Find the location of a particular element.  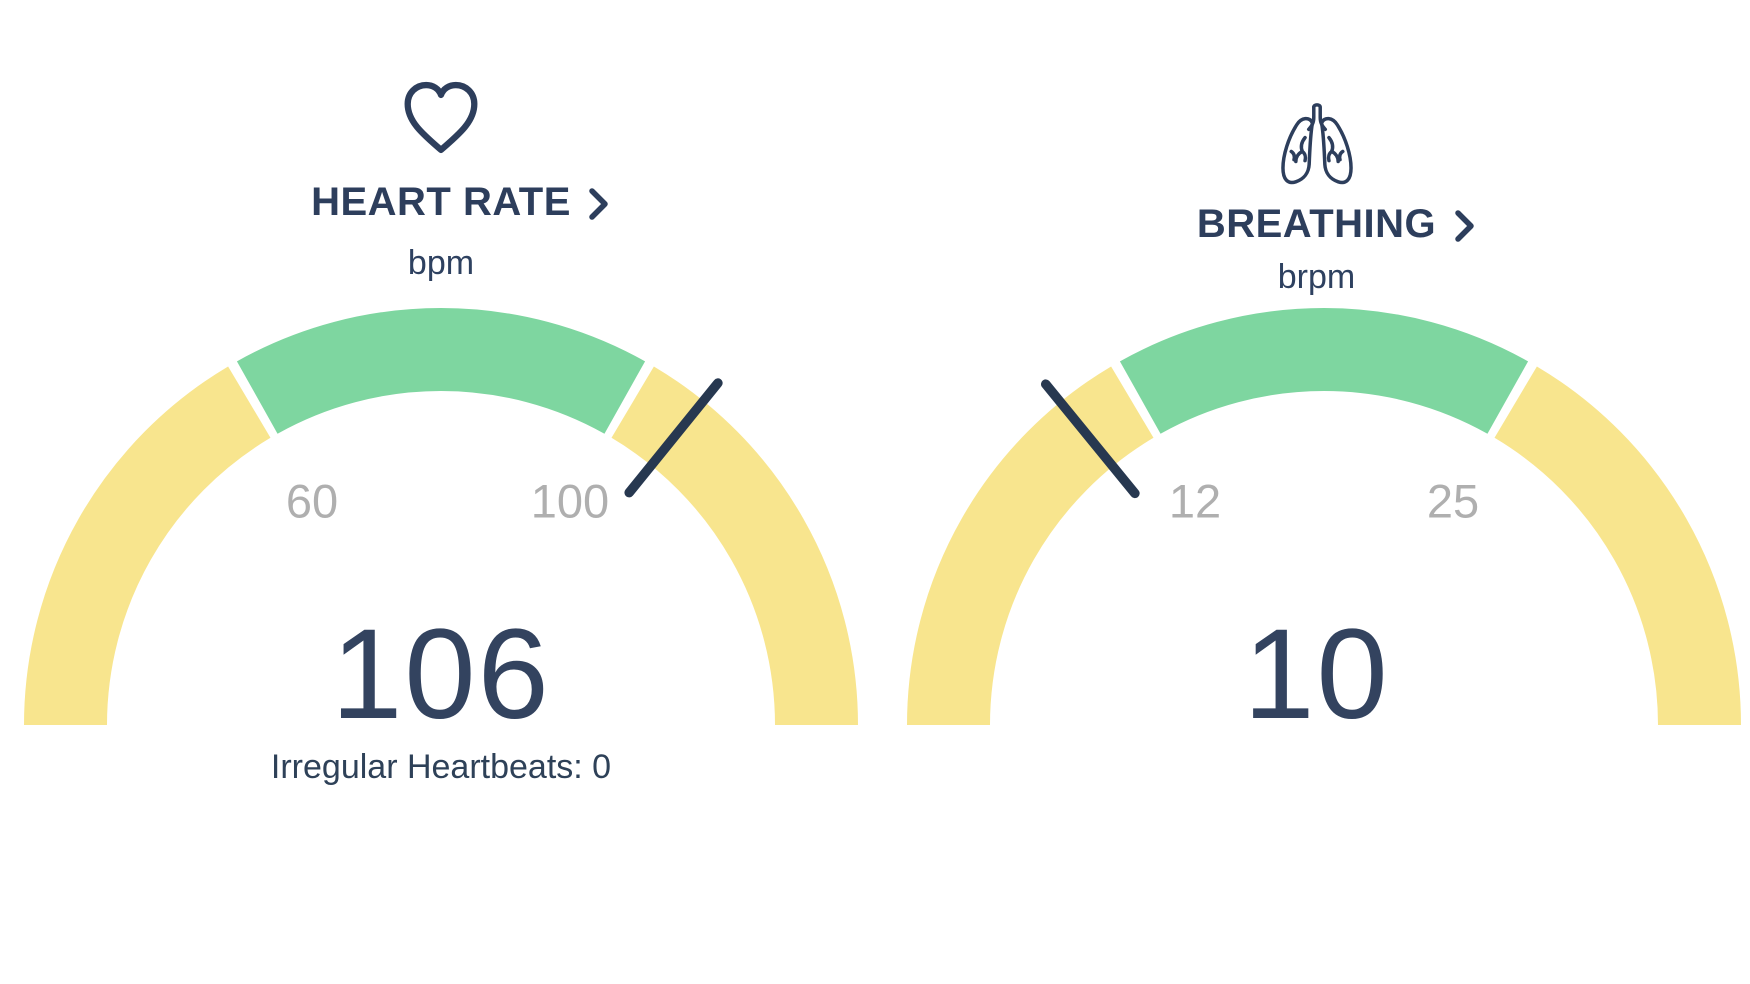

gauge-value: 106 is located at coordinates (441, 674).